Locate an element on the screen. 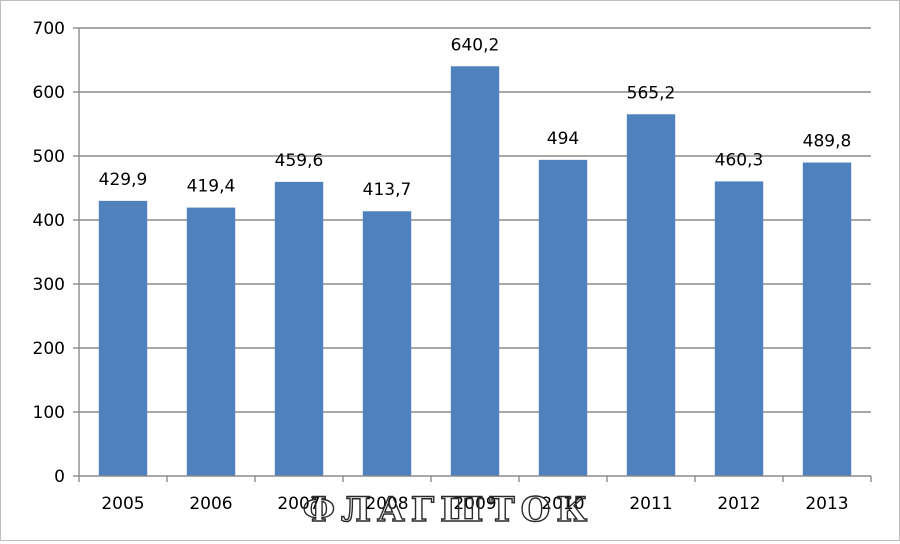 The height and width of the screenshot is (544, 900). data-label: 494 is located at coordinates (563, 139).